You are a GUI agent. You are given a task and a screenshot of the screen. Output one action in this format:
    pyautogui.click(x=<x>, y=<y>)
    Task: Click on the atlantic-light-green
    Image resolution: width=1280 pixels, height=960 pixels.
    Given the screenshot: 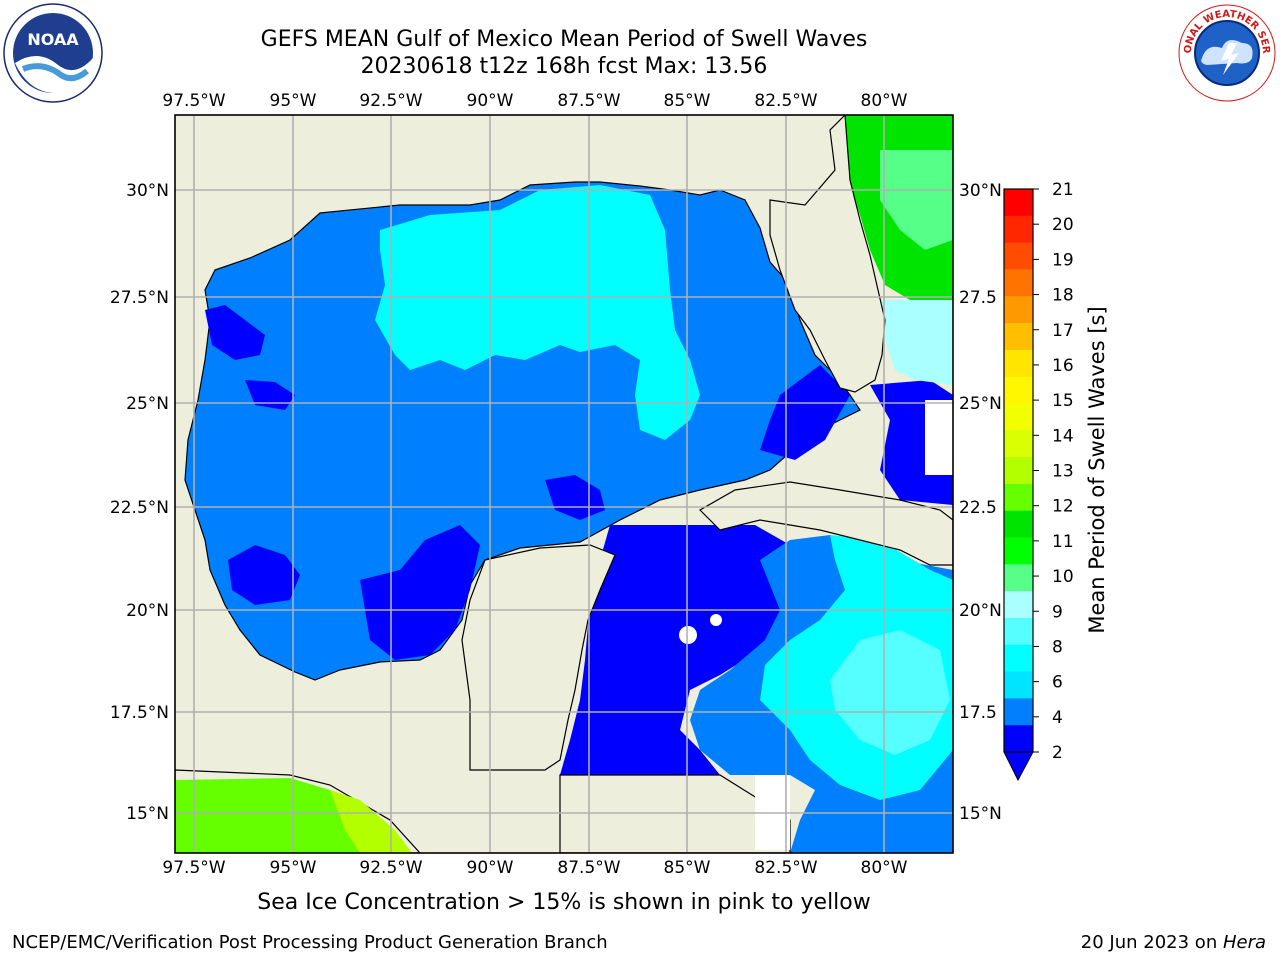 What is the action you would take?
    pyautogui.click(x=916, y=200)
    